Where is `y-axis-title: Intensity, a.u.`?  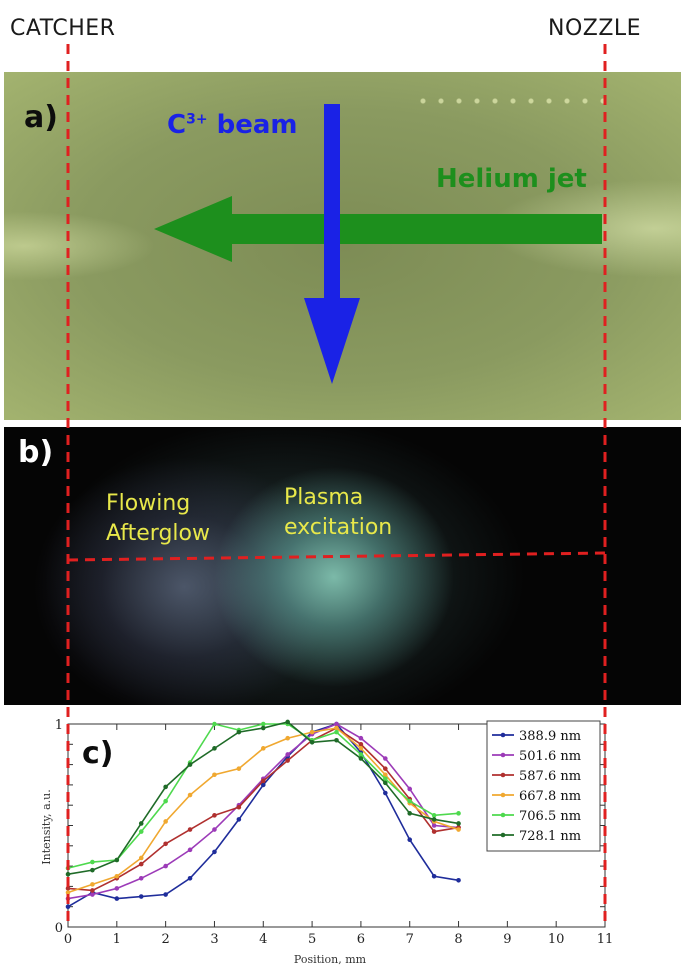 y-axis-title: Intensity, a.u. is located at coordinates (46, 826).